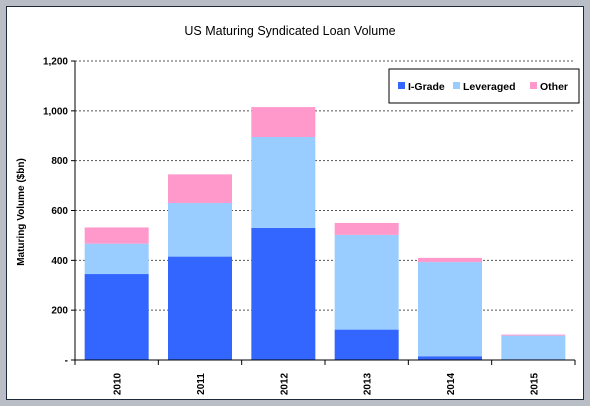 The image size is (590, 406). Describe the element at coordinates (59, 161) in the screenshot. I see `y-tick-label: 800` at that location.